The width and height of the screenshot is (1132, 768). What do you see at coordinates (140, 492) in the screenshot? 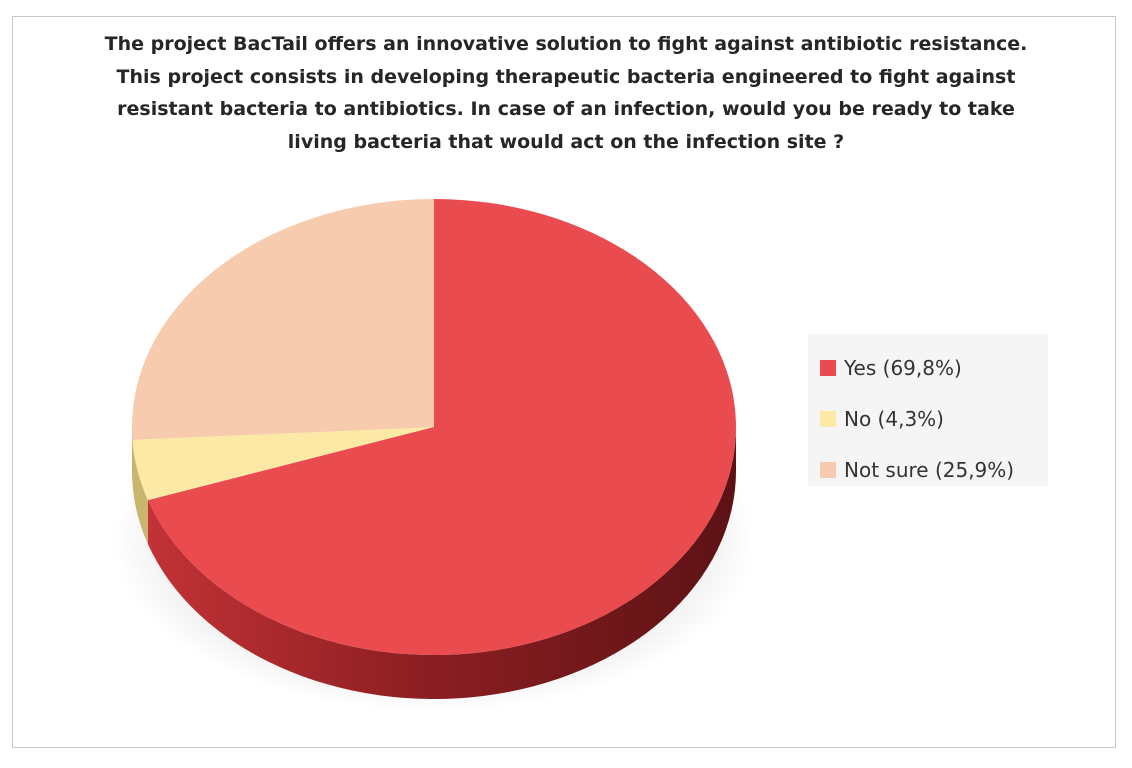
I see `pie-side-no` at bounding box center [140, 492].